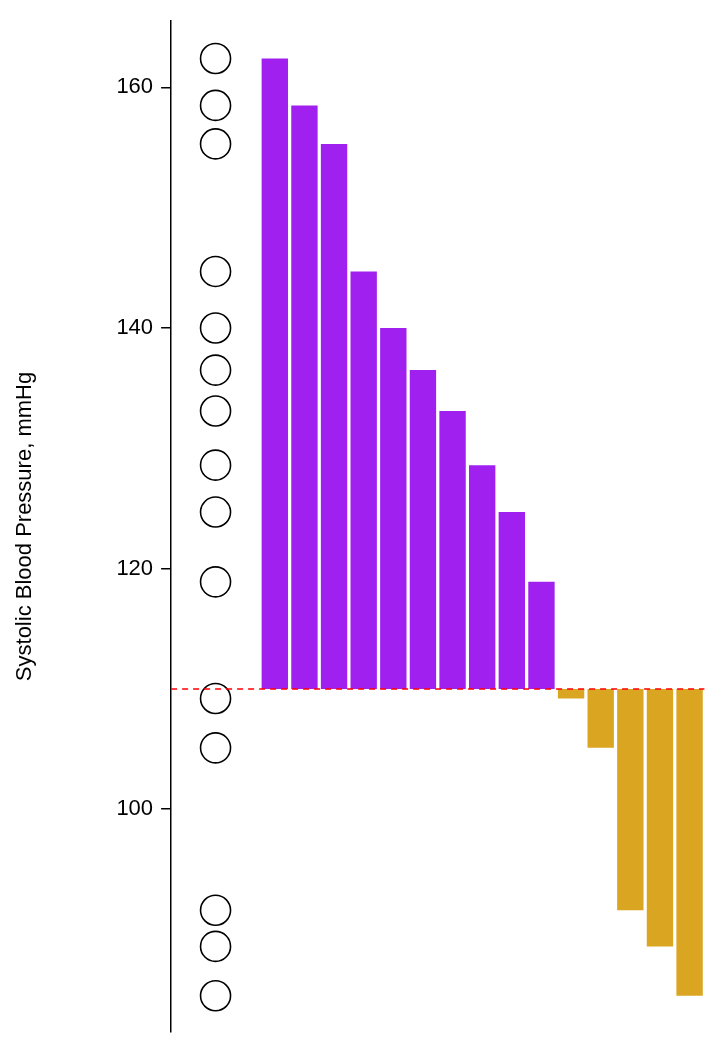  Describe the element at coordinates (135, 808) in the screenshot. I see `y-tick-label: 100` at that location.